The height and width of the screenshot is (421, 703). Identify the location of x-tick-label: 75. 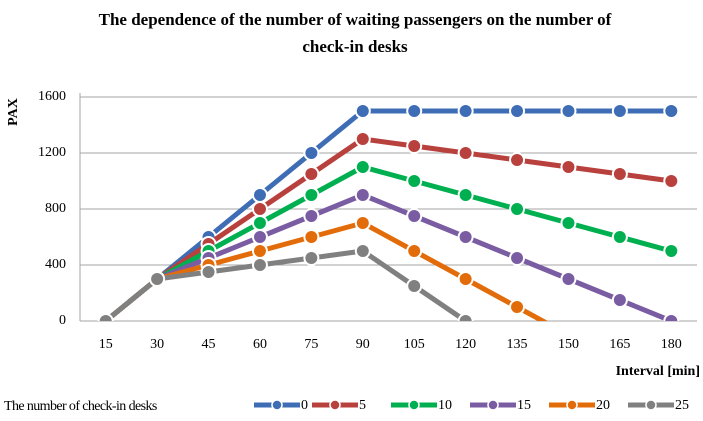
(311, 344).